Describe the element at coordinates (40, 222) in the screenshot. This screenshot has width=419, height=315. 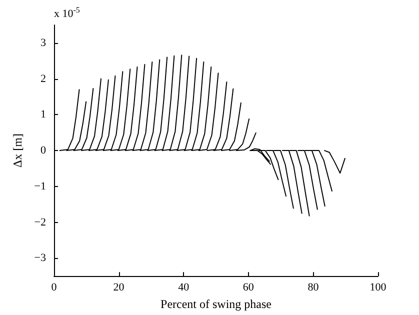
I see `y-tick-label: −2` at that location.